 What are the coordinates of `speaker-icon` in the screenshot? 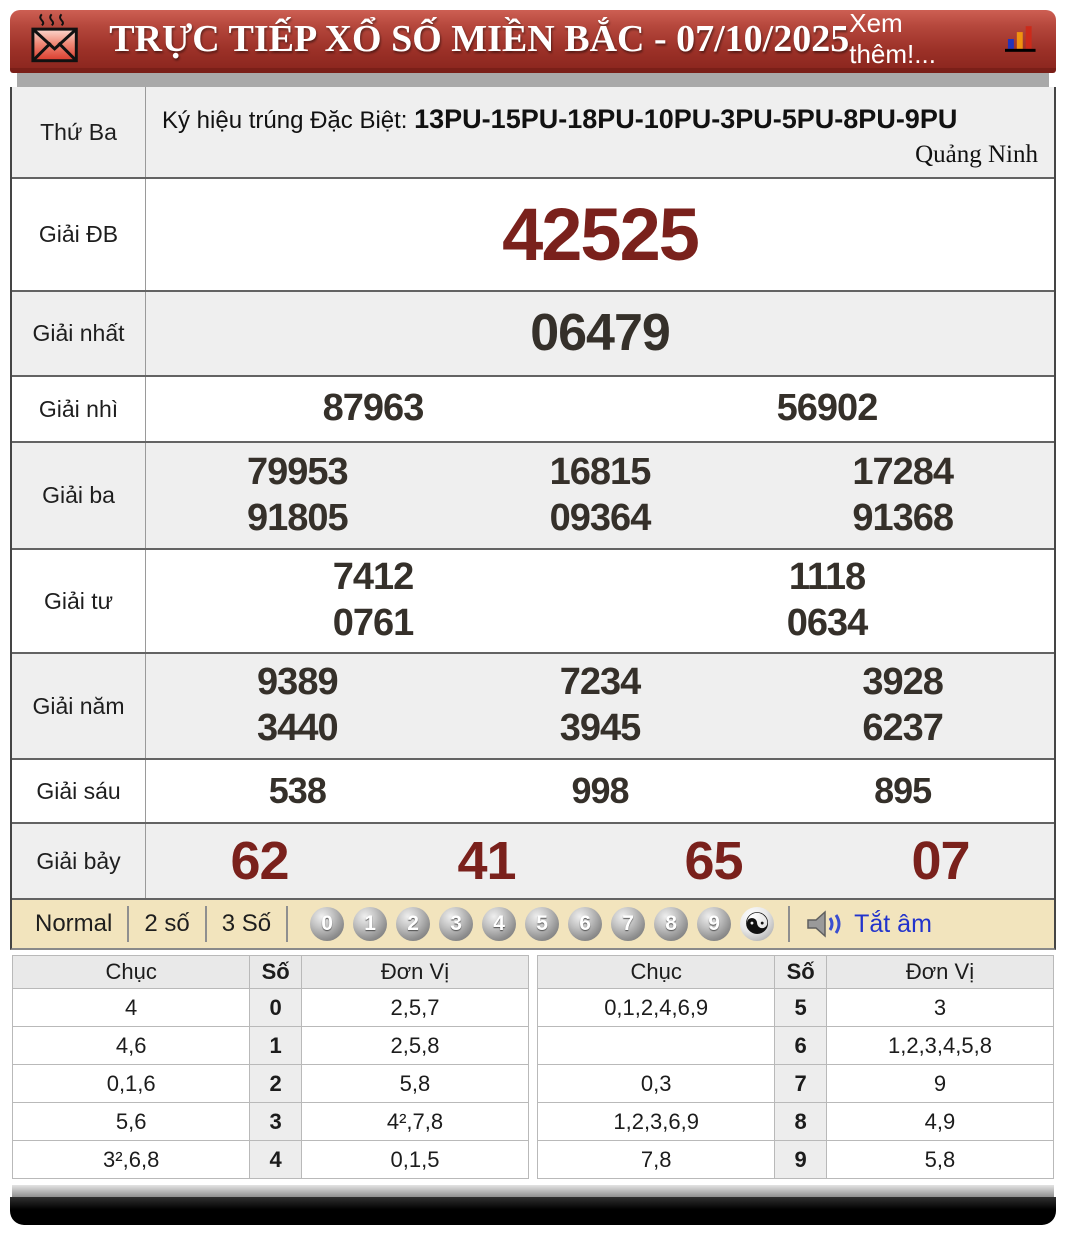 It's located at (824, 924).